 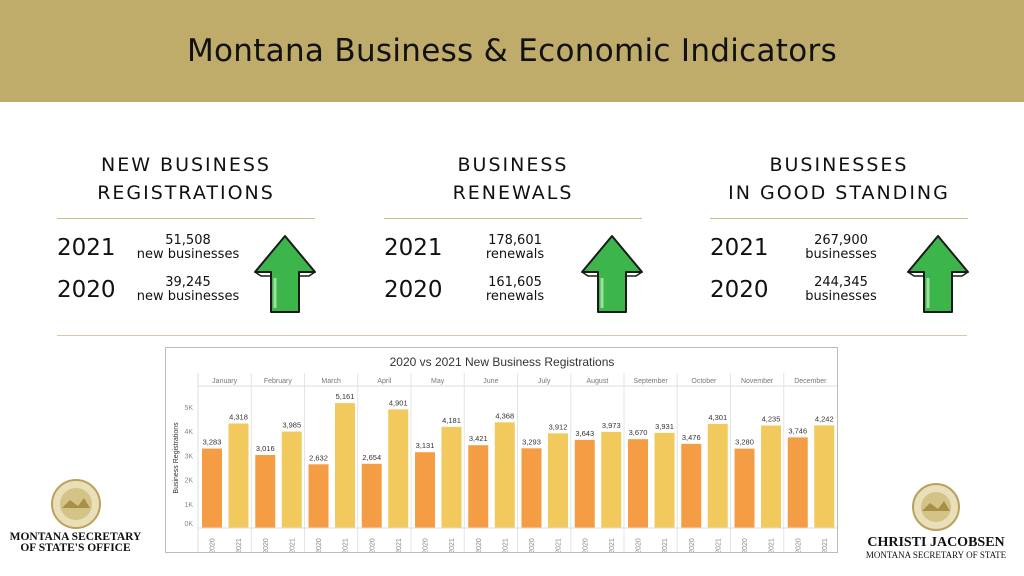 I want to click on sos-office-logo: MONTANA SECRETARY OF STATE'S OFFICE, so click(x=75, y=516).